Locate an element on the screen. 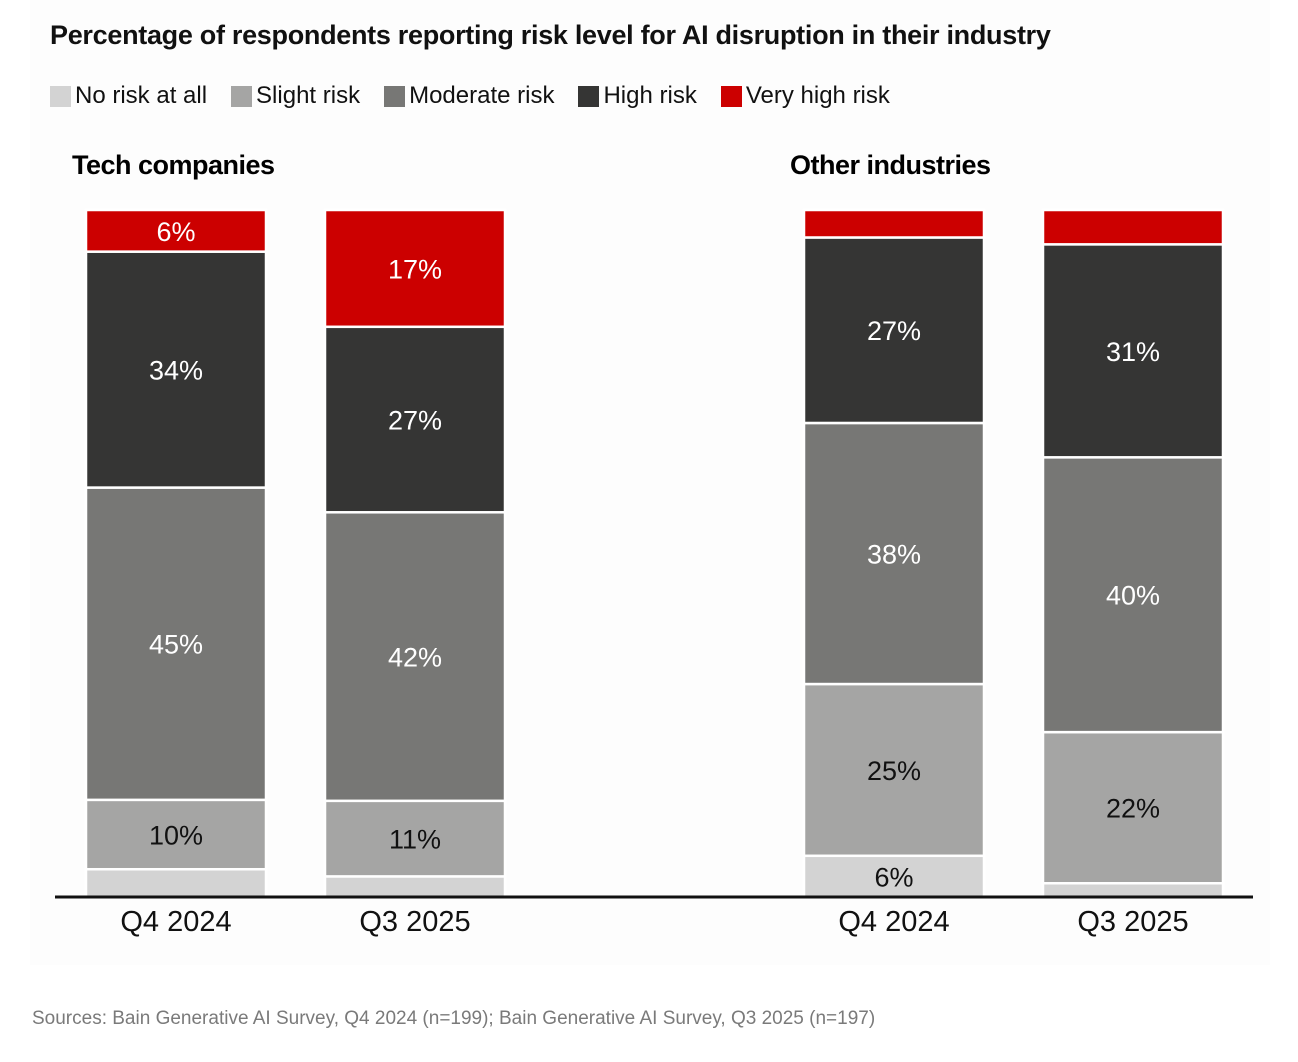 This screenshot has height=1062, width=1298. data-label: 10% is located at coordinates (176, 836).